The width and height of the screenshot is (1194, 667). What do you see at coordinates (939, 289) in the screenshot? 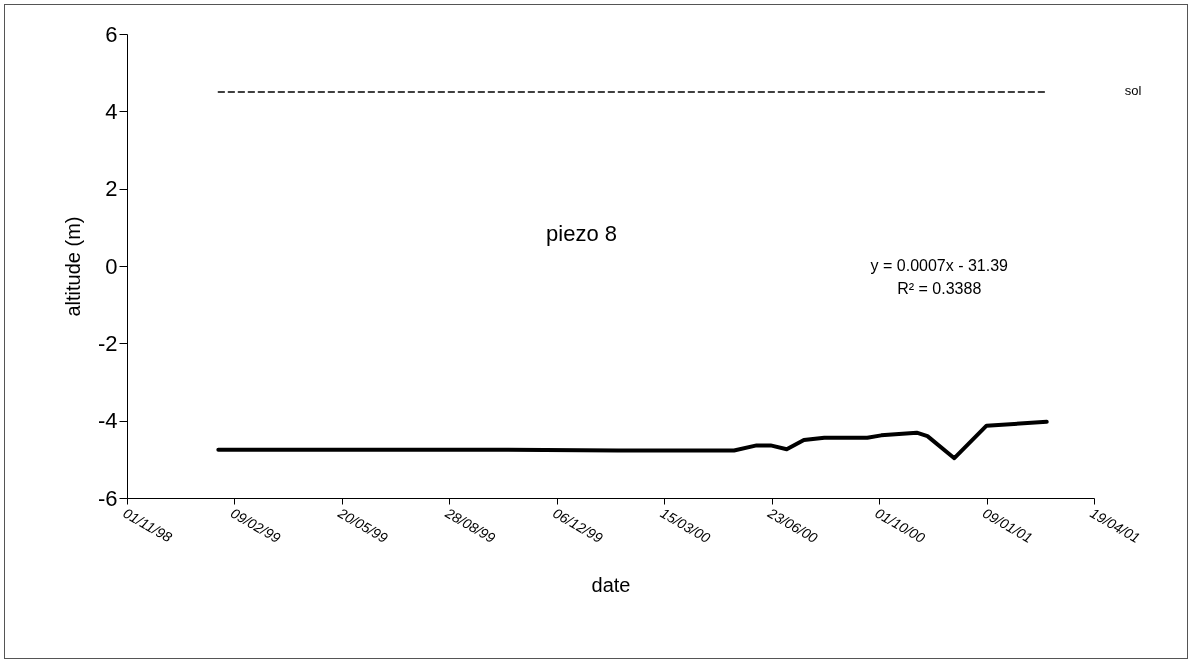
I see `annotation: R² = 0.3388` at bounding box center [939, 289].